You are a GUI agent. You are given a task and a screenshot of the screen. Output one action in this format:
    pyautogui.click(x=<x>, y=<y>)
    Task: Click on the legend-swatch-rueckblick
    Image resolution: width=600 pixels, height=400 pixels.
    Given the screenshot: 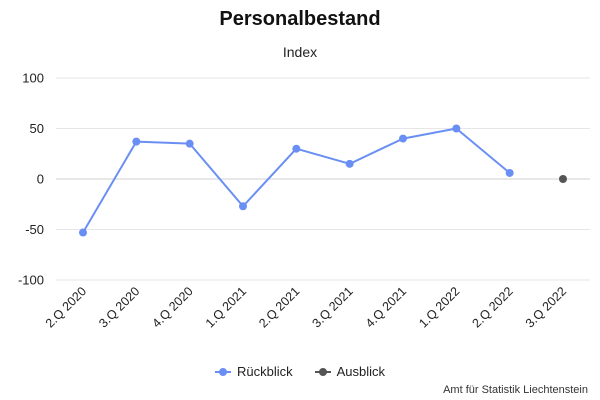 What is the action you would take?
    pyautogui.click(x=222, y=372)
    